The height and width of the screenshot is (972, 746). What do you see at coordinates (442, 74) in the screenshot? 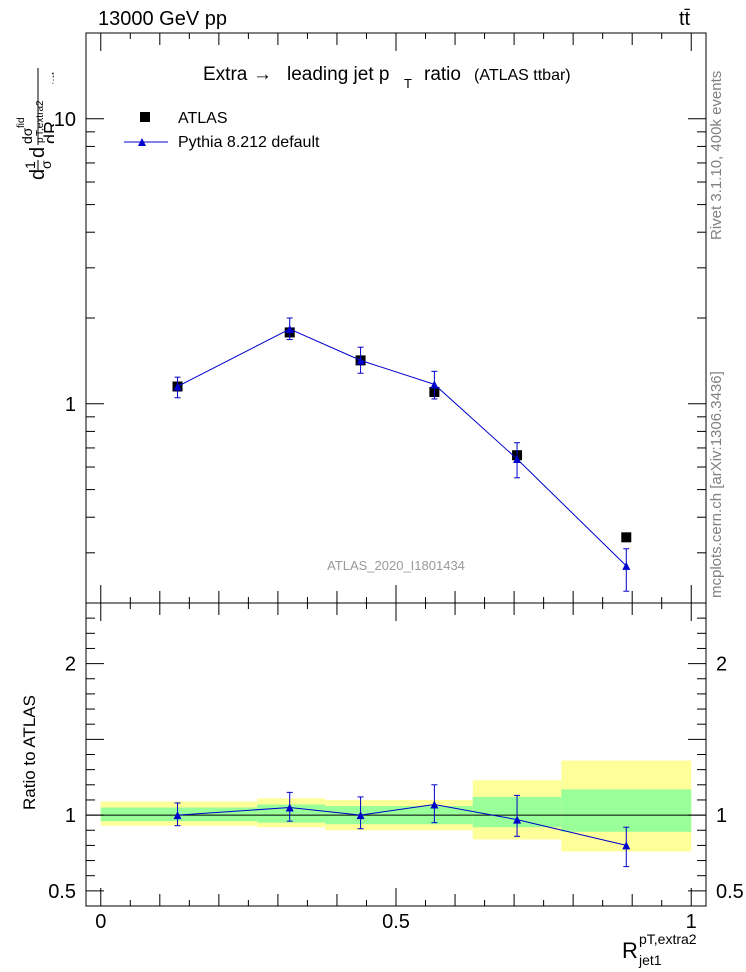
I see `title-part-ratio: ratio` at bounding box center [442, 74].